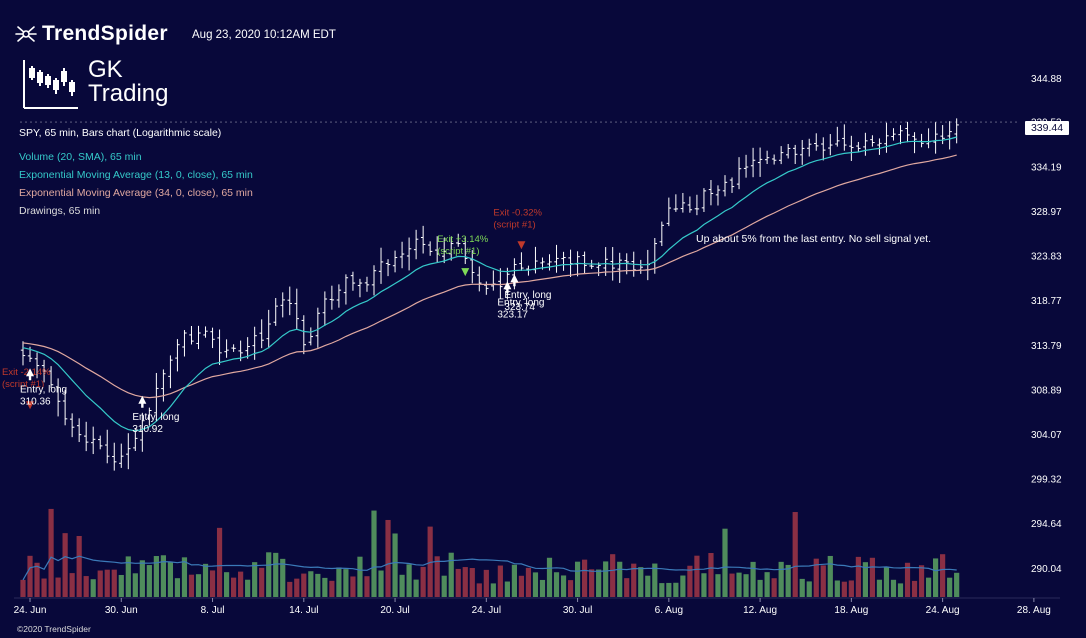 The image size is (1086, 638). Describe the element at coordinates (35, 401) in the screenshot. I see `trade-value: 310.36` at that location.